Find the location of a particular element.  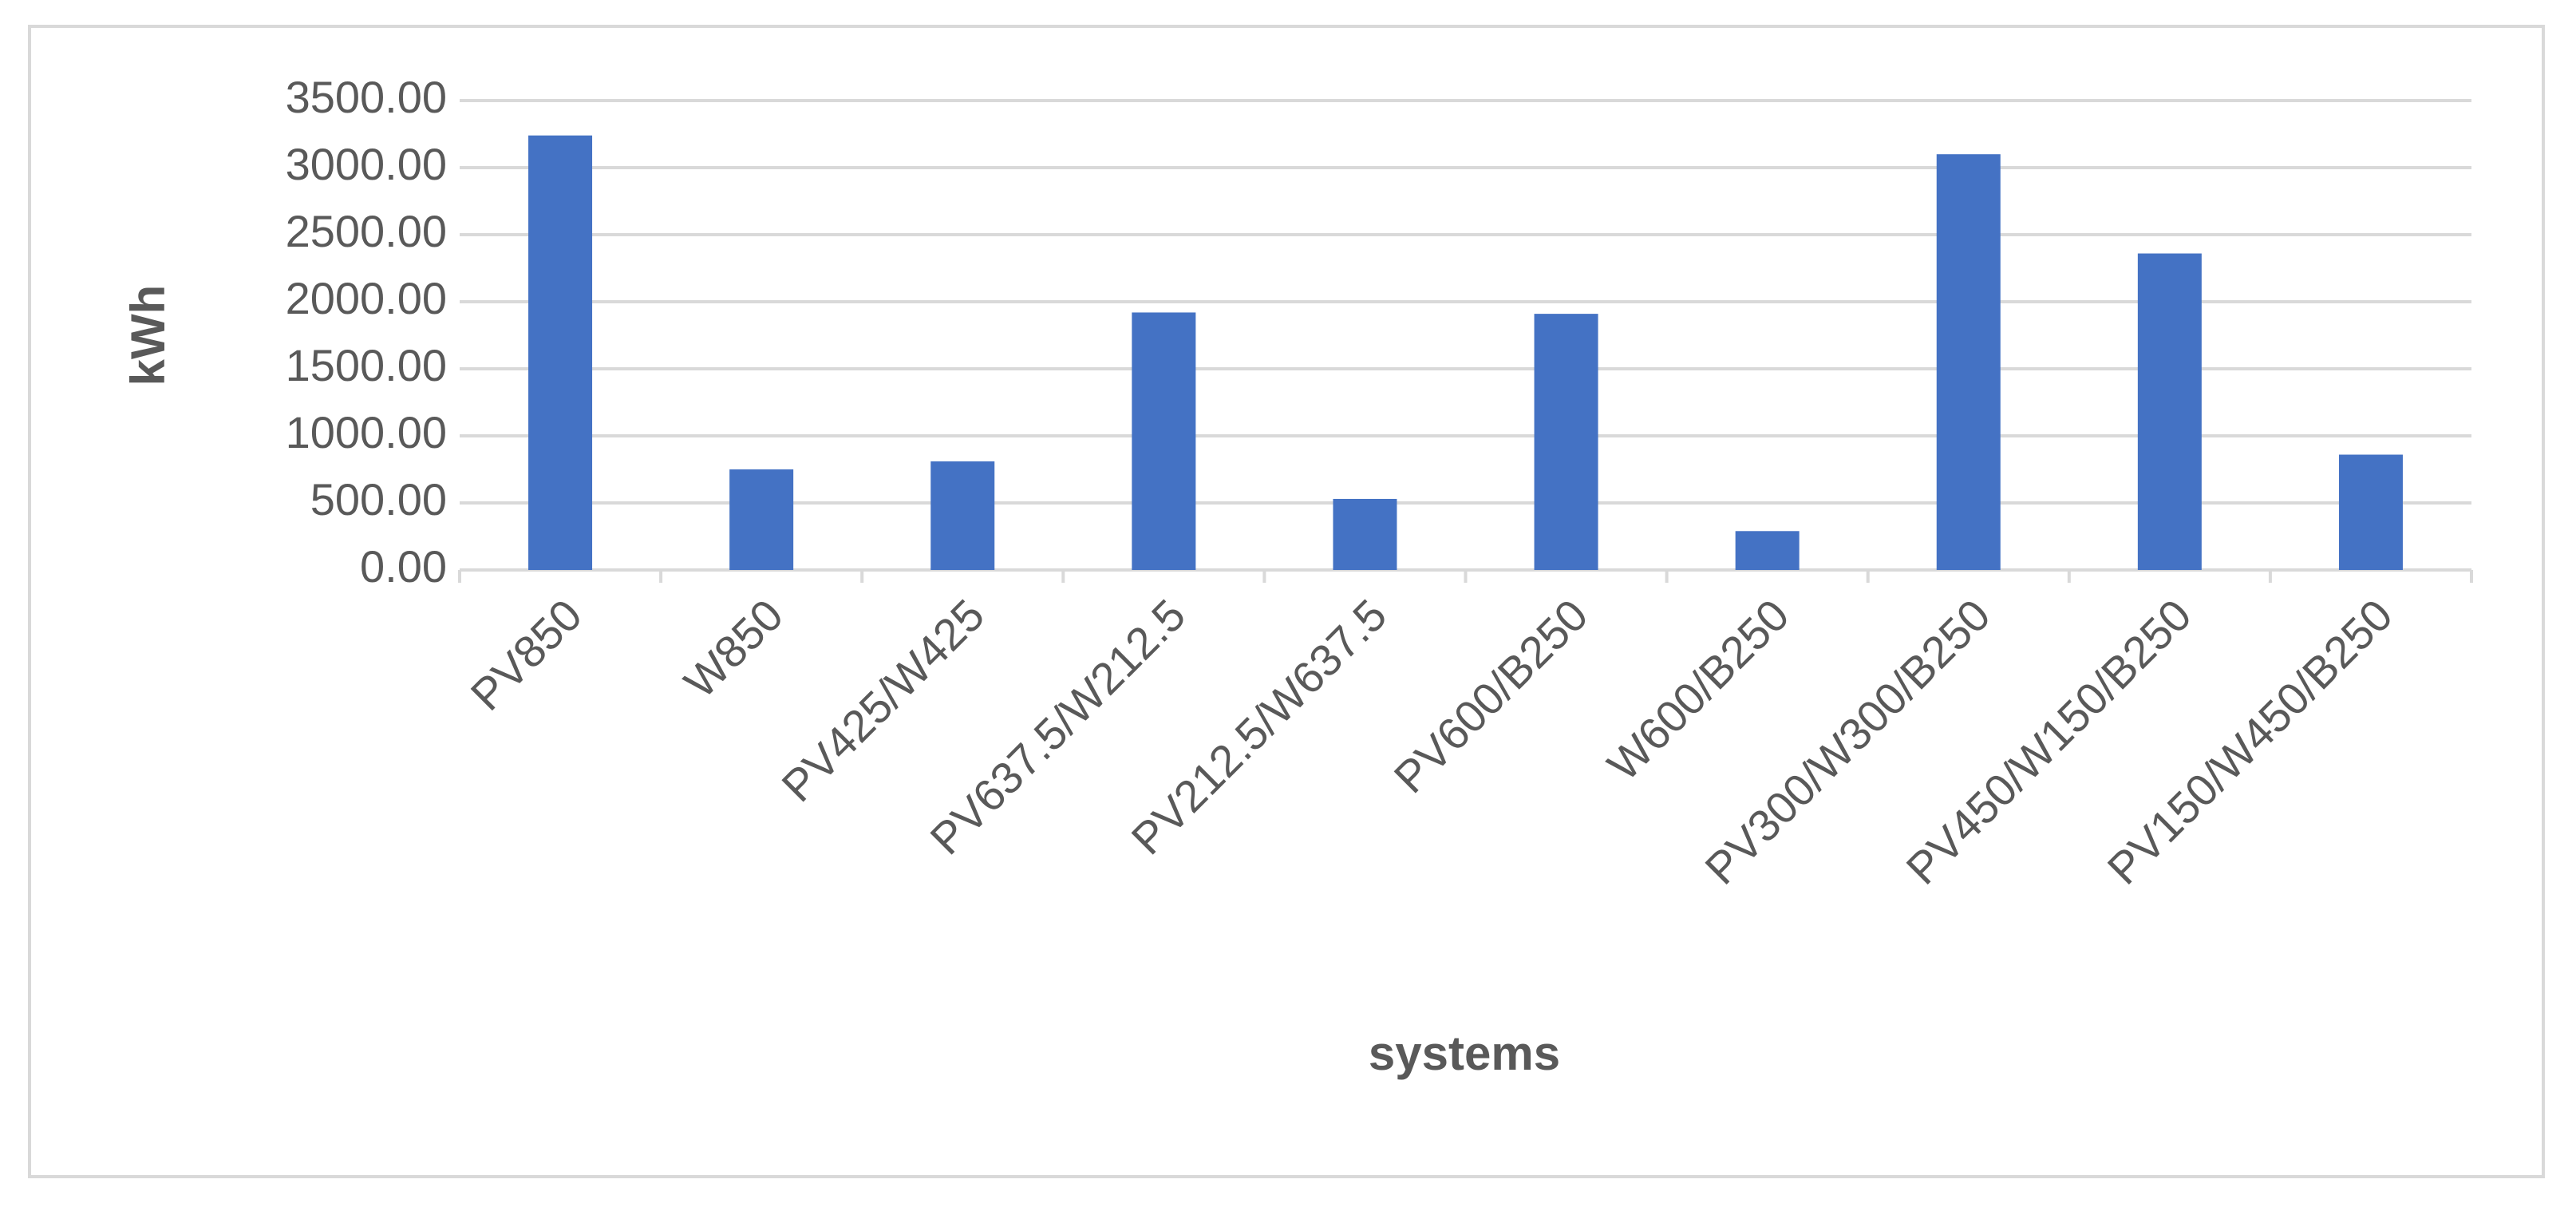

y-axis-title: kWh is located at coordinates (148, 335).